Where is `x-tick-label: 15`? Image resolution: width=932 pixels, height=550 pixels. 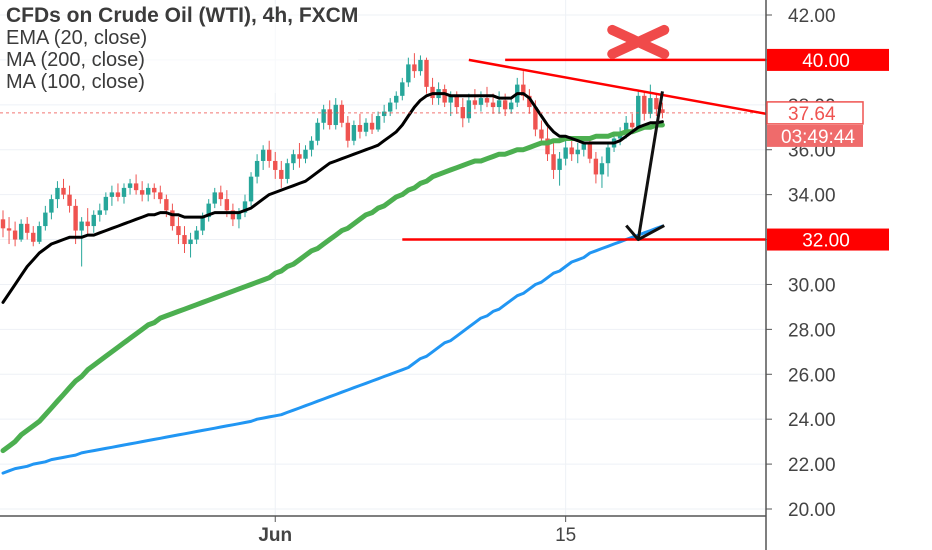
x-tick-label: 15 is located at coordinates (565, 535).